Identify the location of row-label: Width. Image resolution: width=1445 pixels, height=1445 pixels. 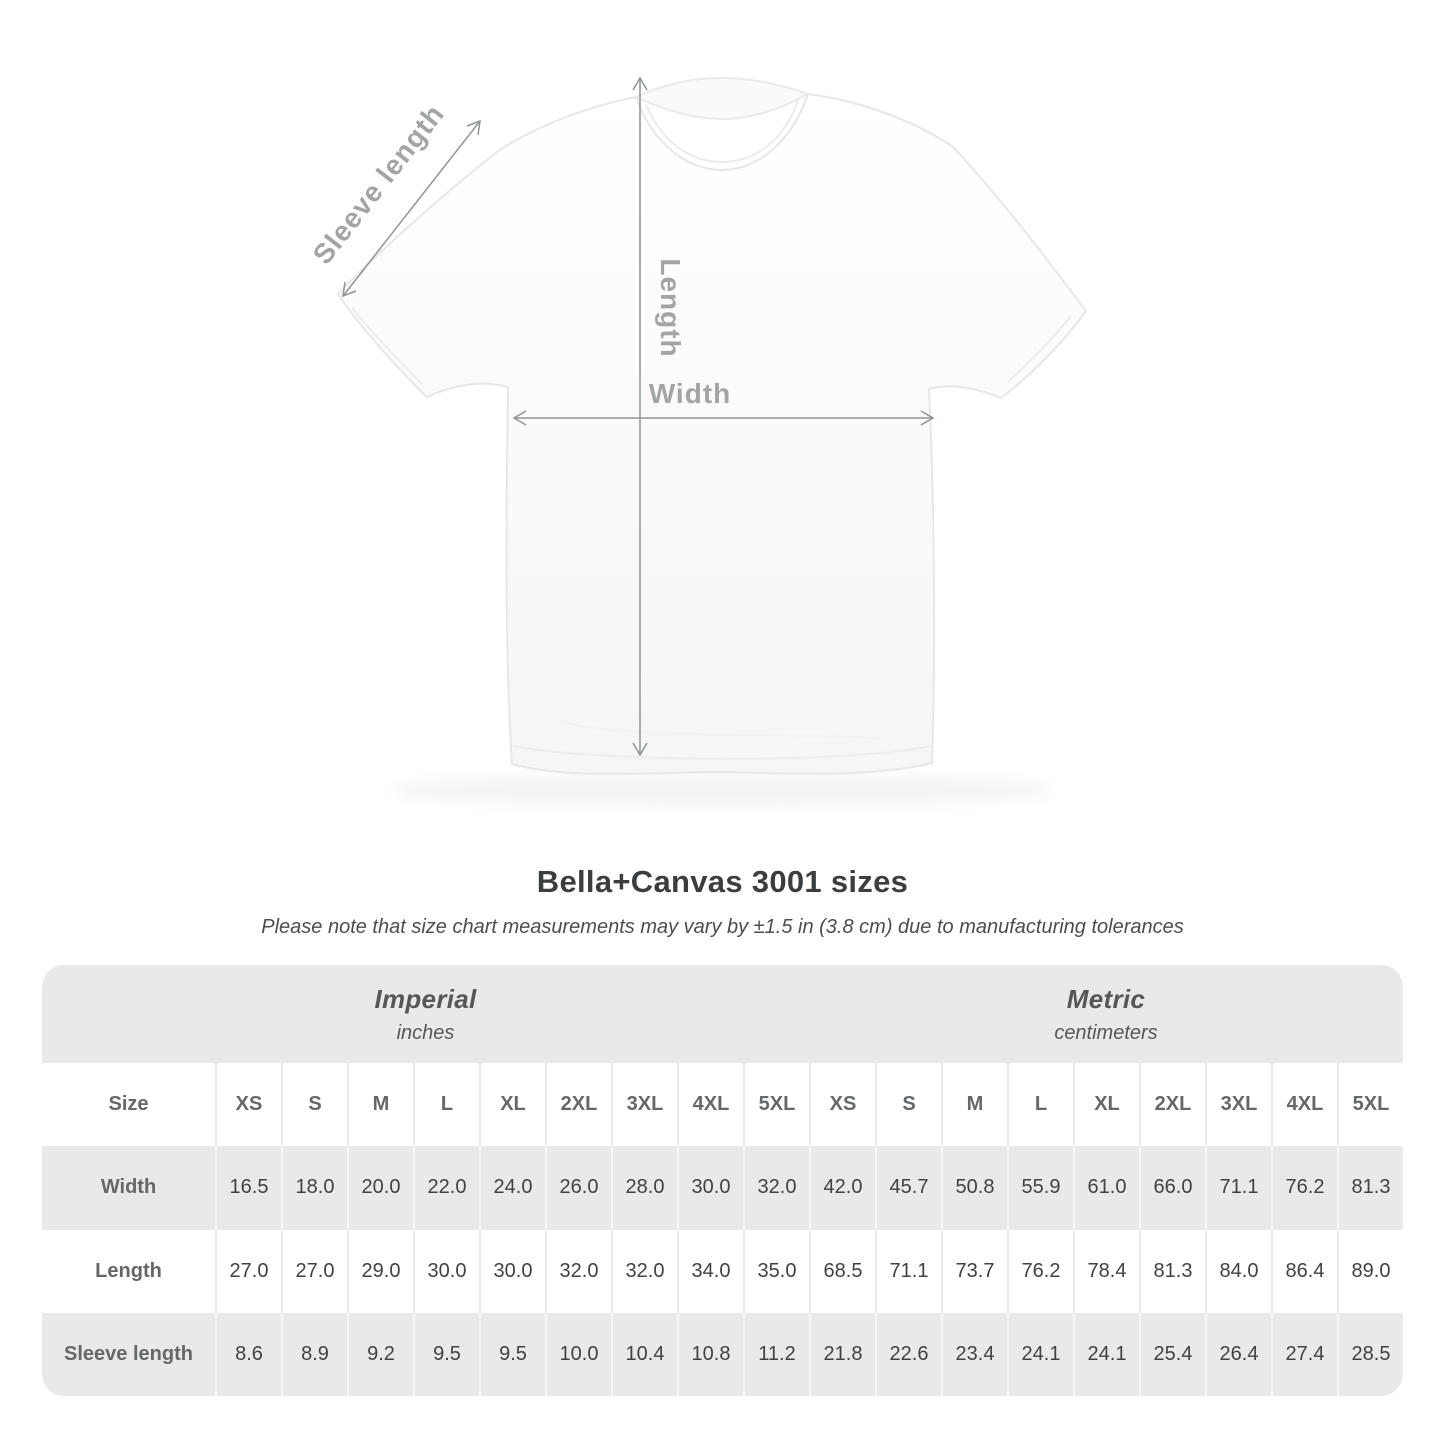
(128, 1187).